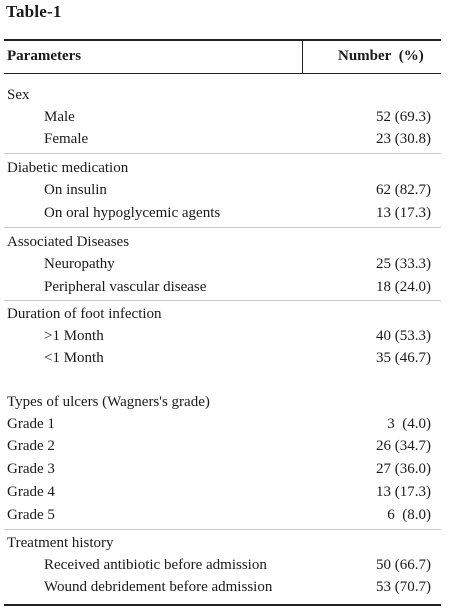 This screenshot has height=612, width=449. What do you see at coordinates (224, 314) in the screenshot?
I see `table-row-duration-infection: Duration of foot infection` at bounding box center [224, 314].